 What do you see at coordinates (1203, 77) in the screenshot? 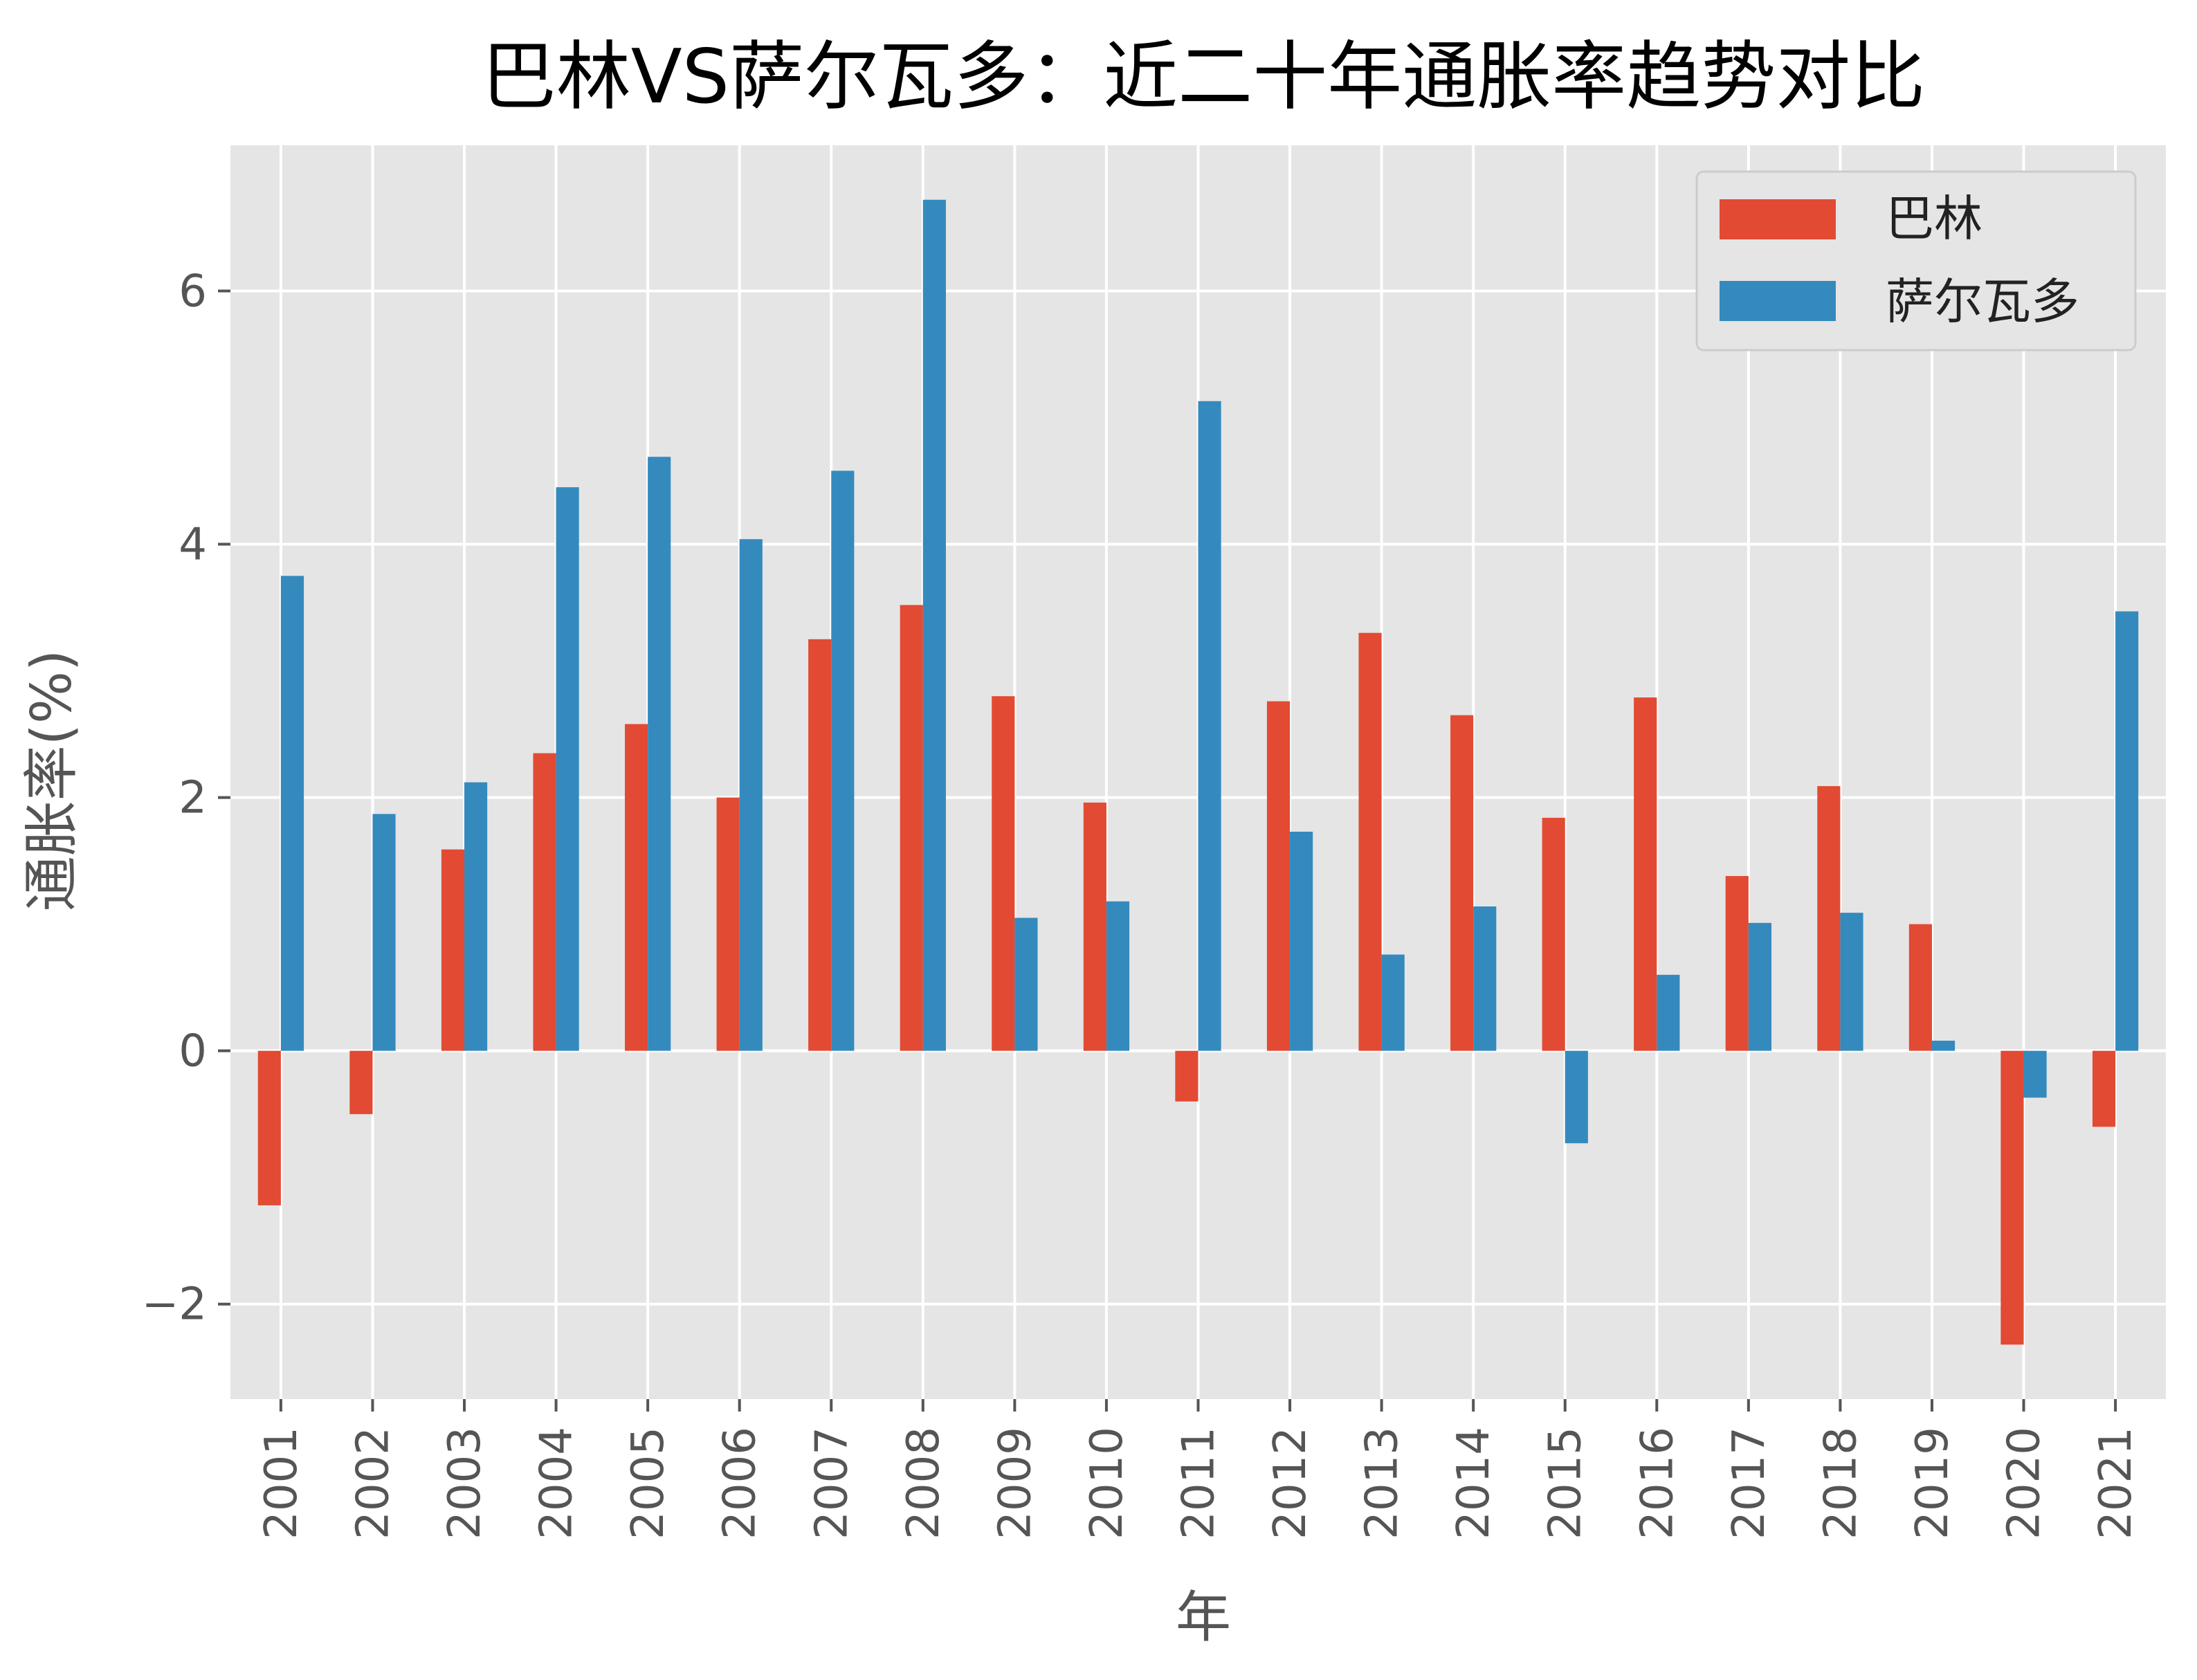
I see `chart-title: 巴林VS萨尔瓦多：近二十年通胀率趋势对比` at bounding box center [1203, 77].